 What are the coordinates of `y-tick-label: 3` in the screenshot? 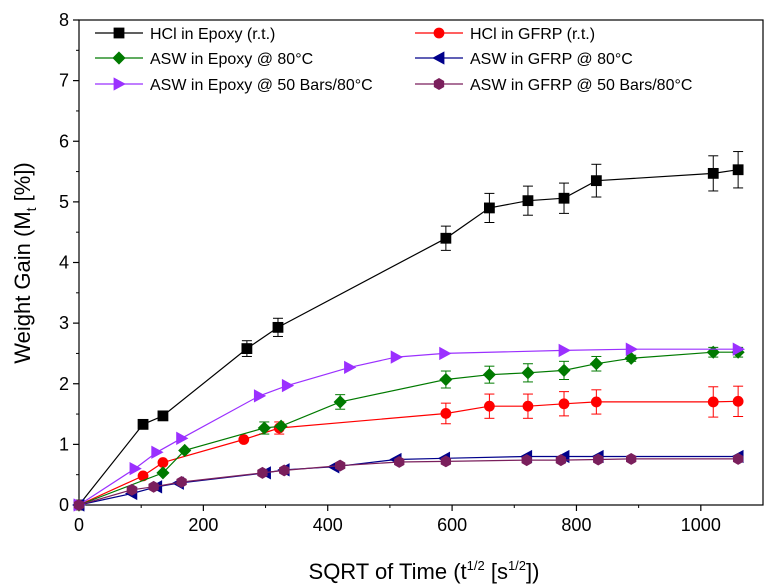 It's located at (64, 323).